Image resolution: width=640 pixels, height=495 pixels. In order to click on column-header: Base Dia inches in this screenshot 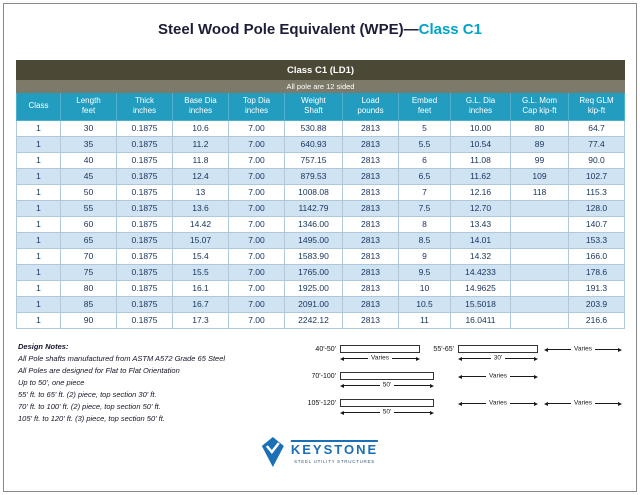, I will do `click(200, 106)`.